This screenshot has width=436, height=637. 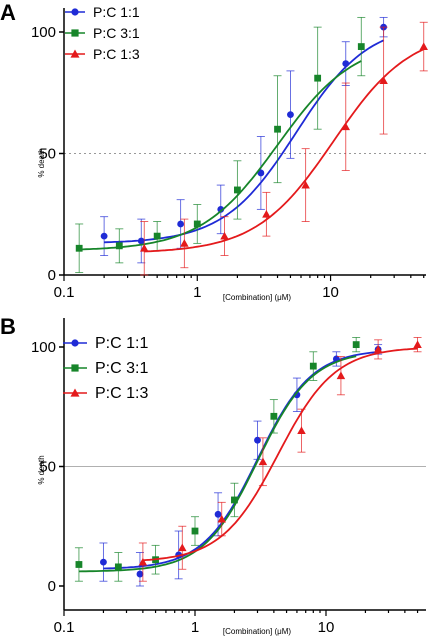 I want to click on panel-b-ytick-label: 100, so click(x=43, y=347).